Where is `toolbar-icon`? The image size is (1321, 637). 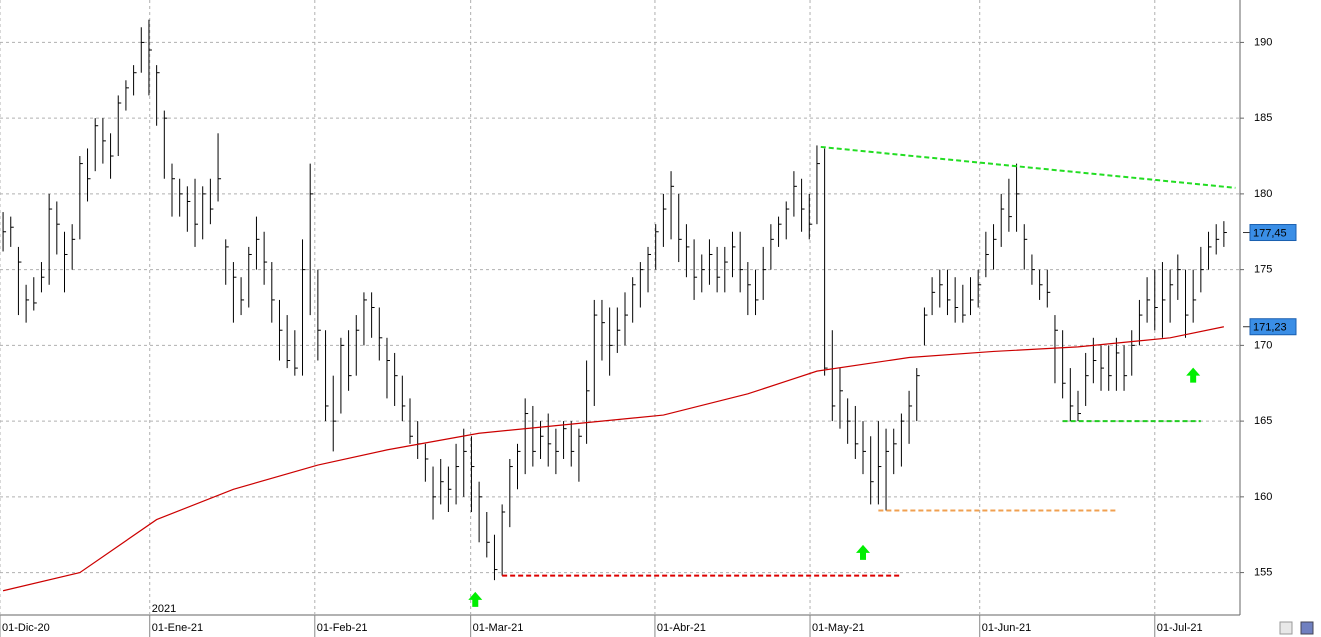 toolbar-icon is located at coordinates (1286, 628).